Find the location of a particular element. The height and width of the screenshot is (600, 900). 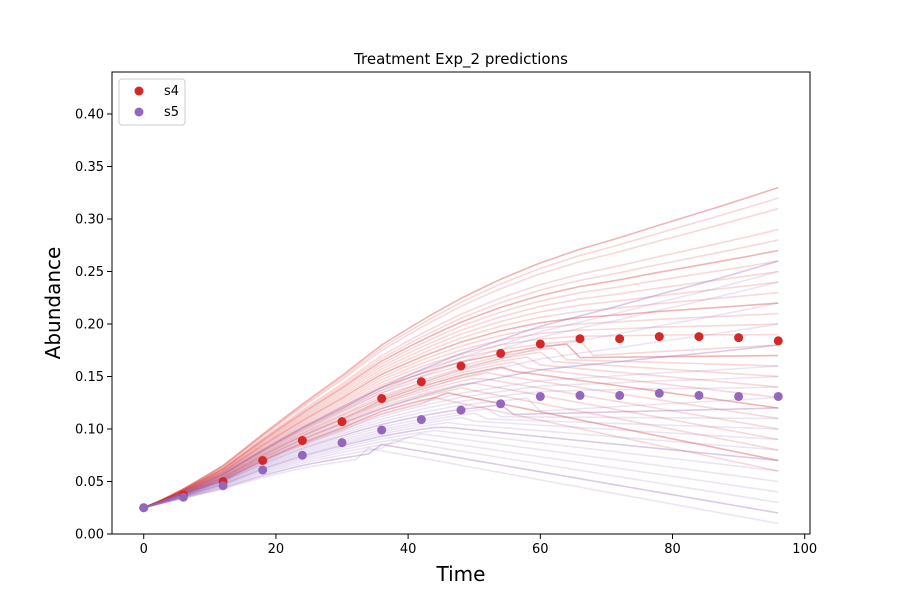

legend: s4 s5 is located at coordinates (152, 102).